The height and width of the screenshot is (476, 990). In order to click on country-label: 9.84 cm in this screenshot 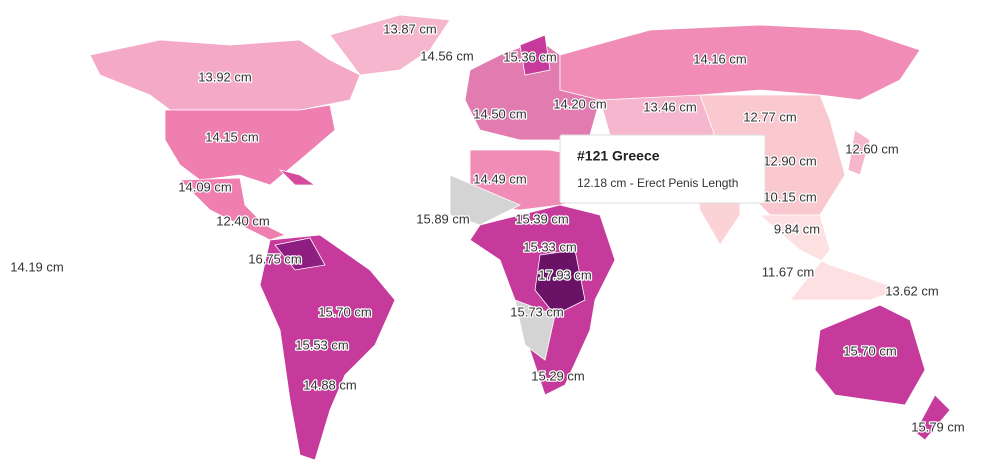, I will do `click(797, 228)`.